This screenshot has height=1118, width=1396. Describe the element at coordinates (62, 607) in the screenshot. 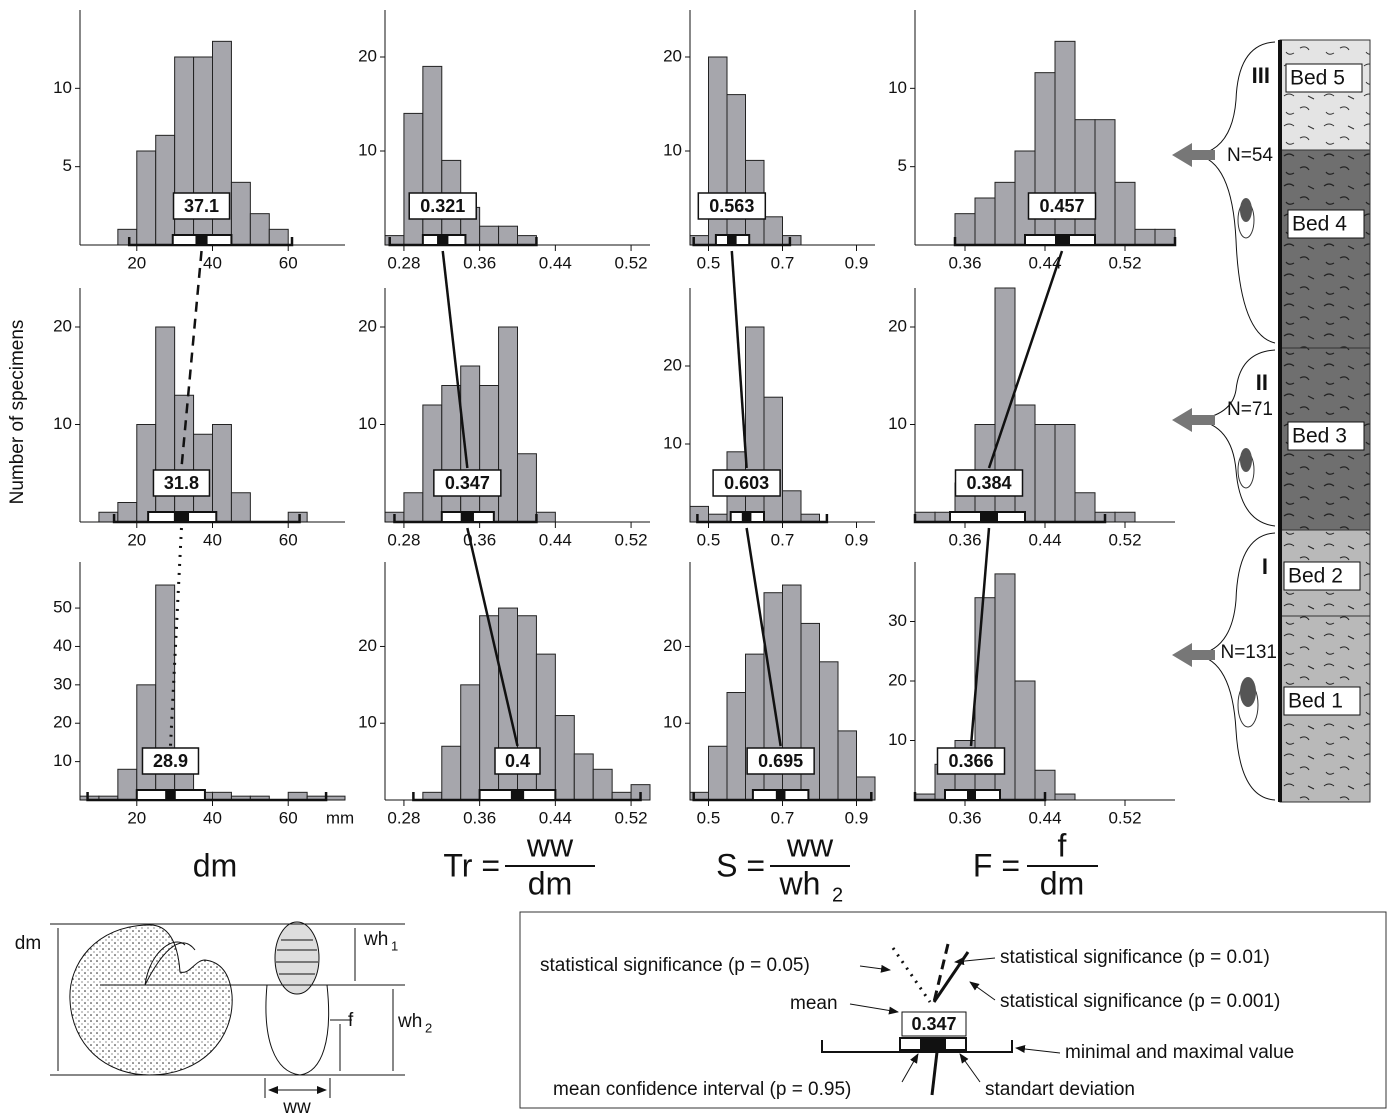

I see `y-tick-label: 50` at that location.